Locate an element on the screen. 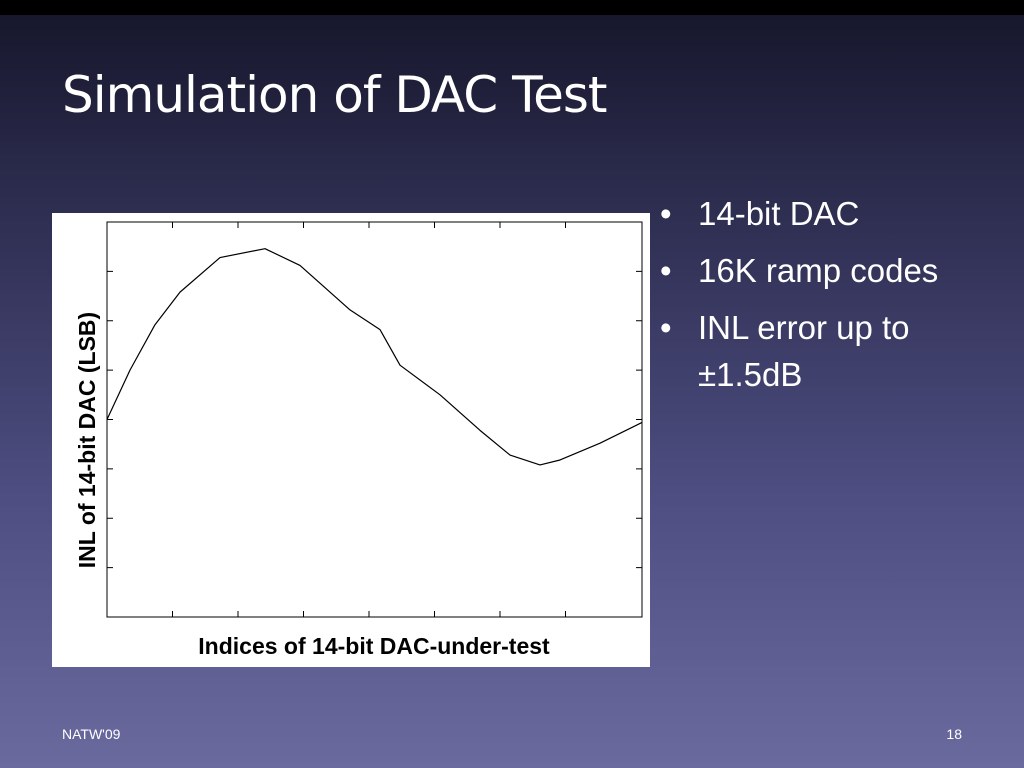 The width and height of the screenshot is (1024, 768). top-band is located at coordinates (512, 7).